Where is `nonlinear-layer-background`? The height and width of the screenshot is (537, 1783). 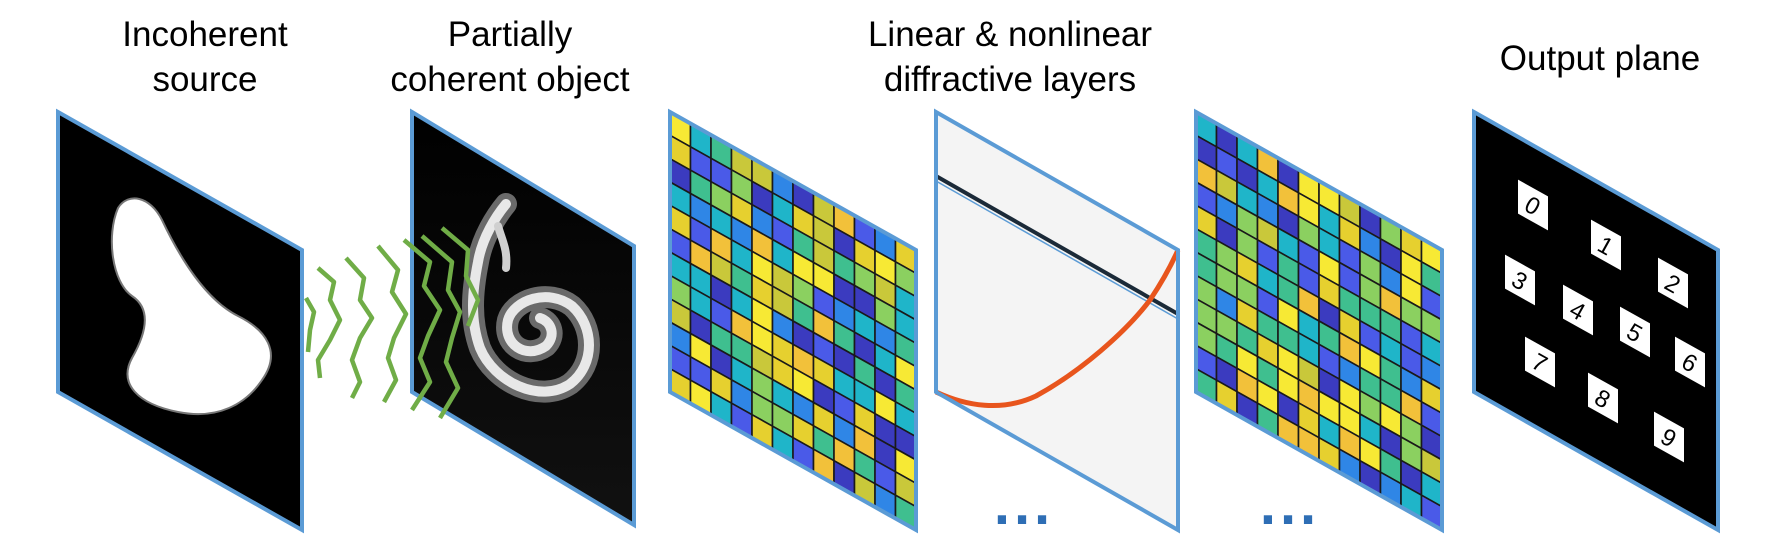 nonlinear-layer-background is located at coordinates (1057, 321).